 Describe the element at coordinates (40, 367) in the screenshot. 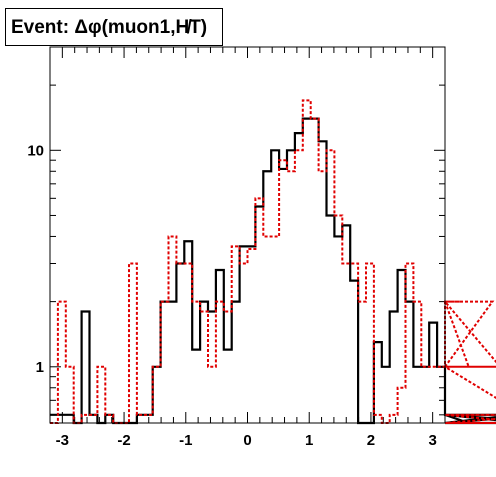

I see `y-tick-label: 1` at that location.